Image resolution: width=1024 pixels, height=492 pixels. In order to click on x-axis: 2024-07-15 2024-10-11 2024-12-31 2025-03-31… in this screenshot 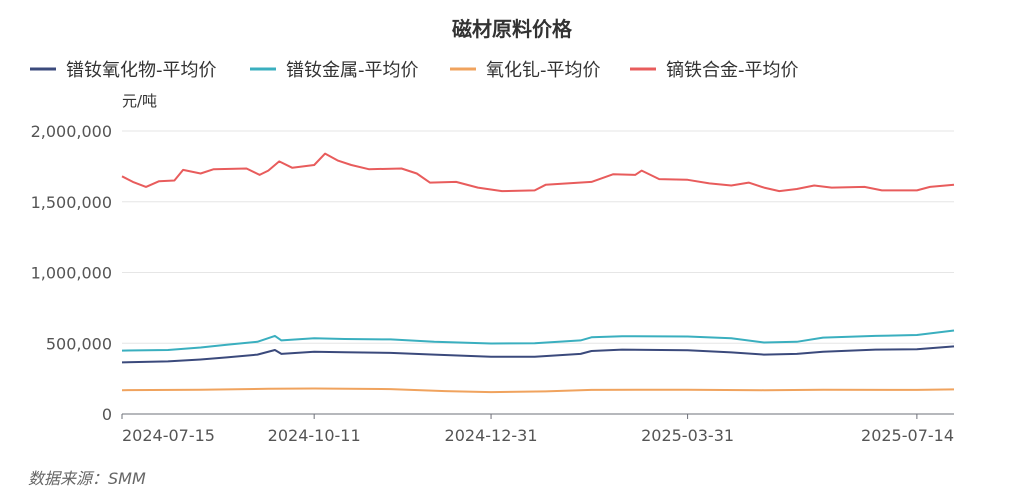, I will do `click(537, 429)`.